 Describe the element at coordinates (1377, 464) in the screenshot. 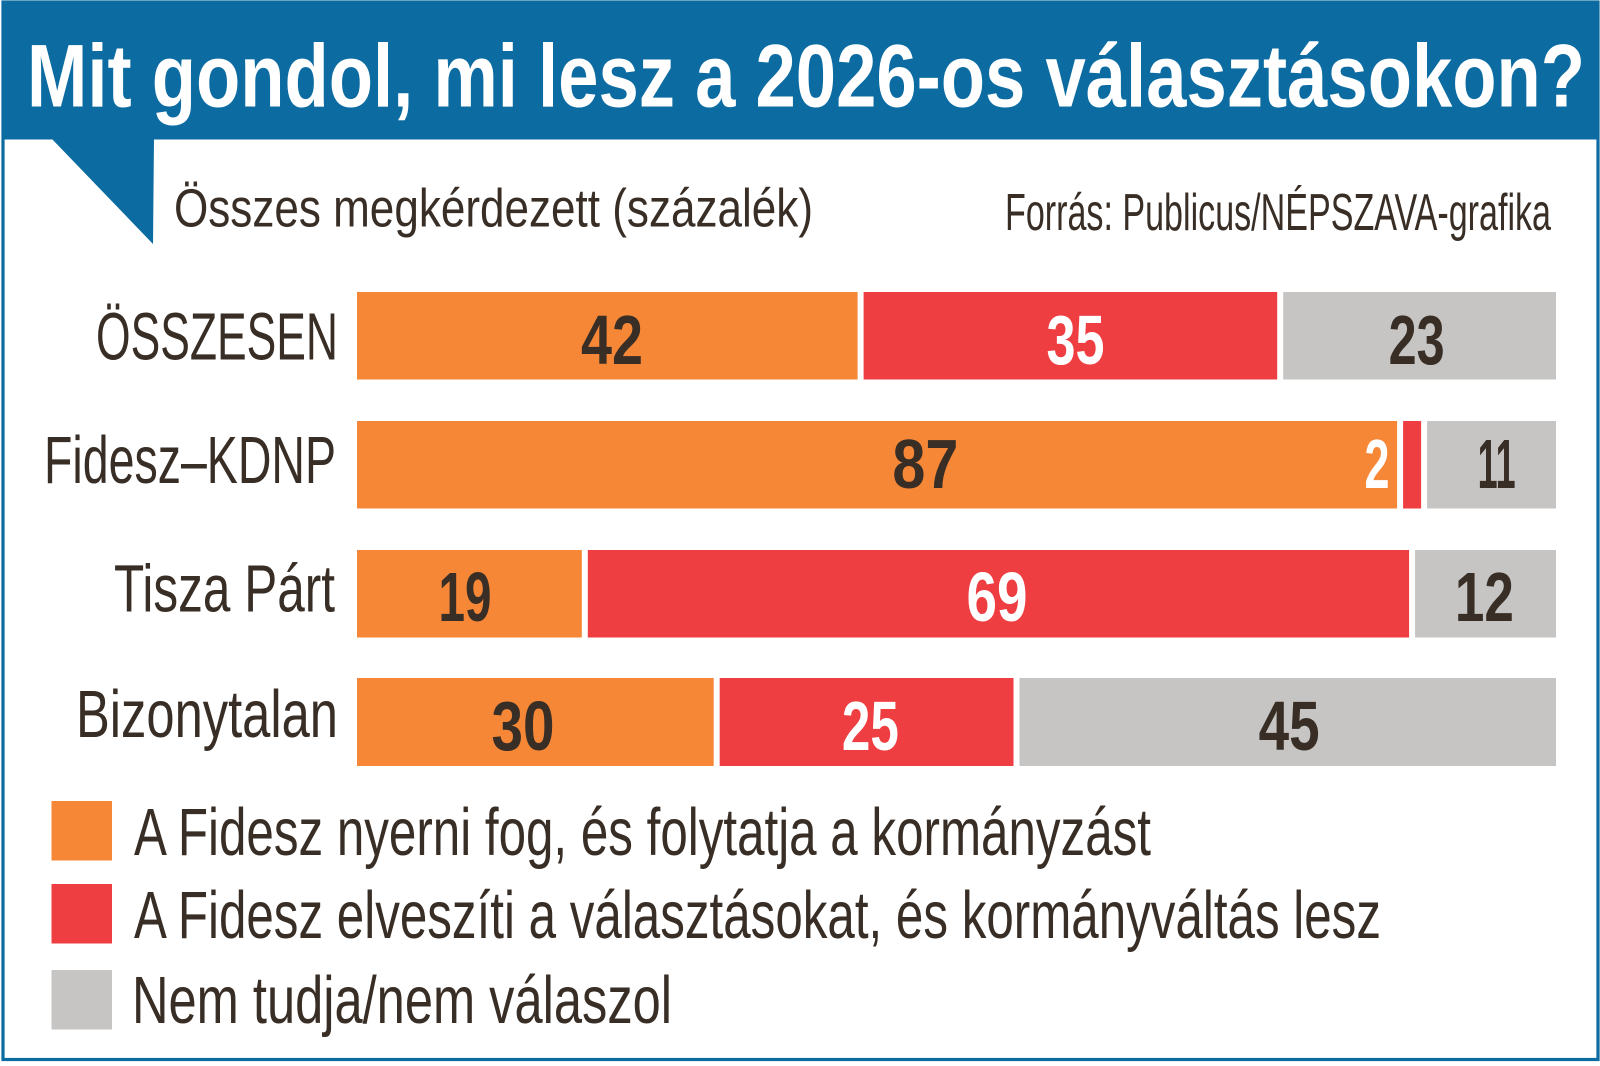

I see `svg-text: 2` at that location.